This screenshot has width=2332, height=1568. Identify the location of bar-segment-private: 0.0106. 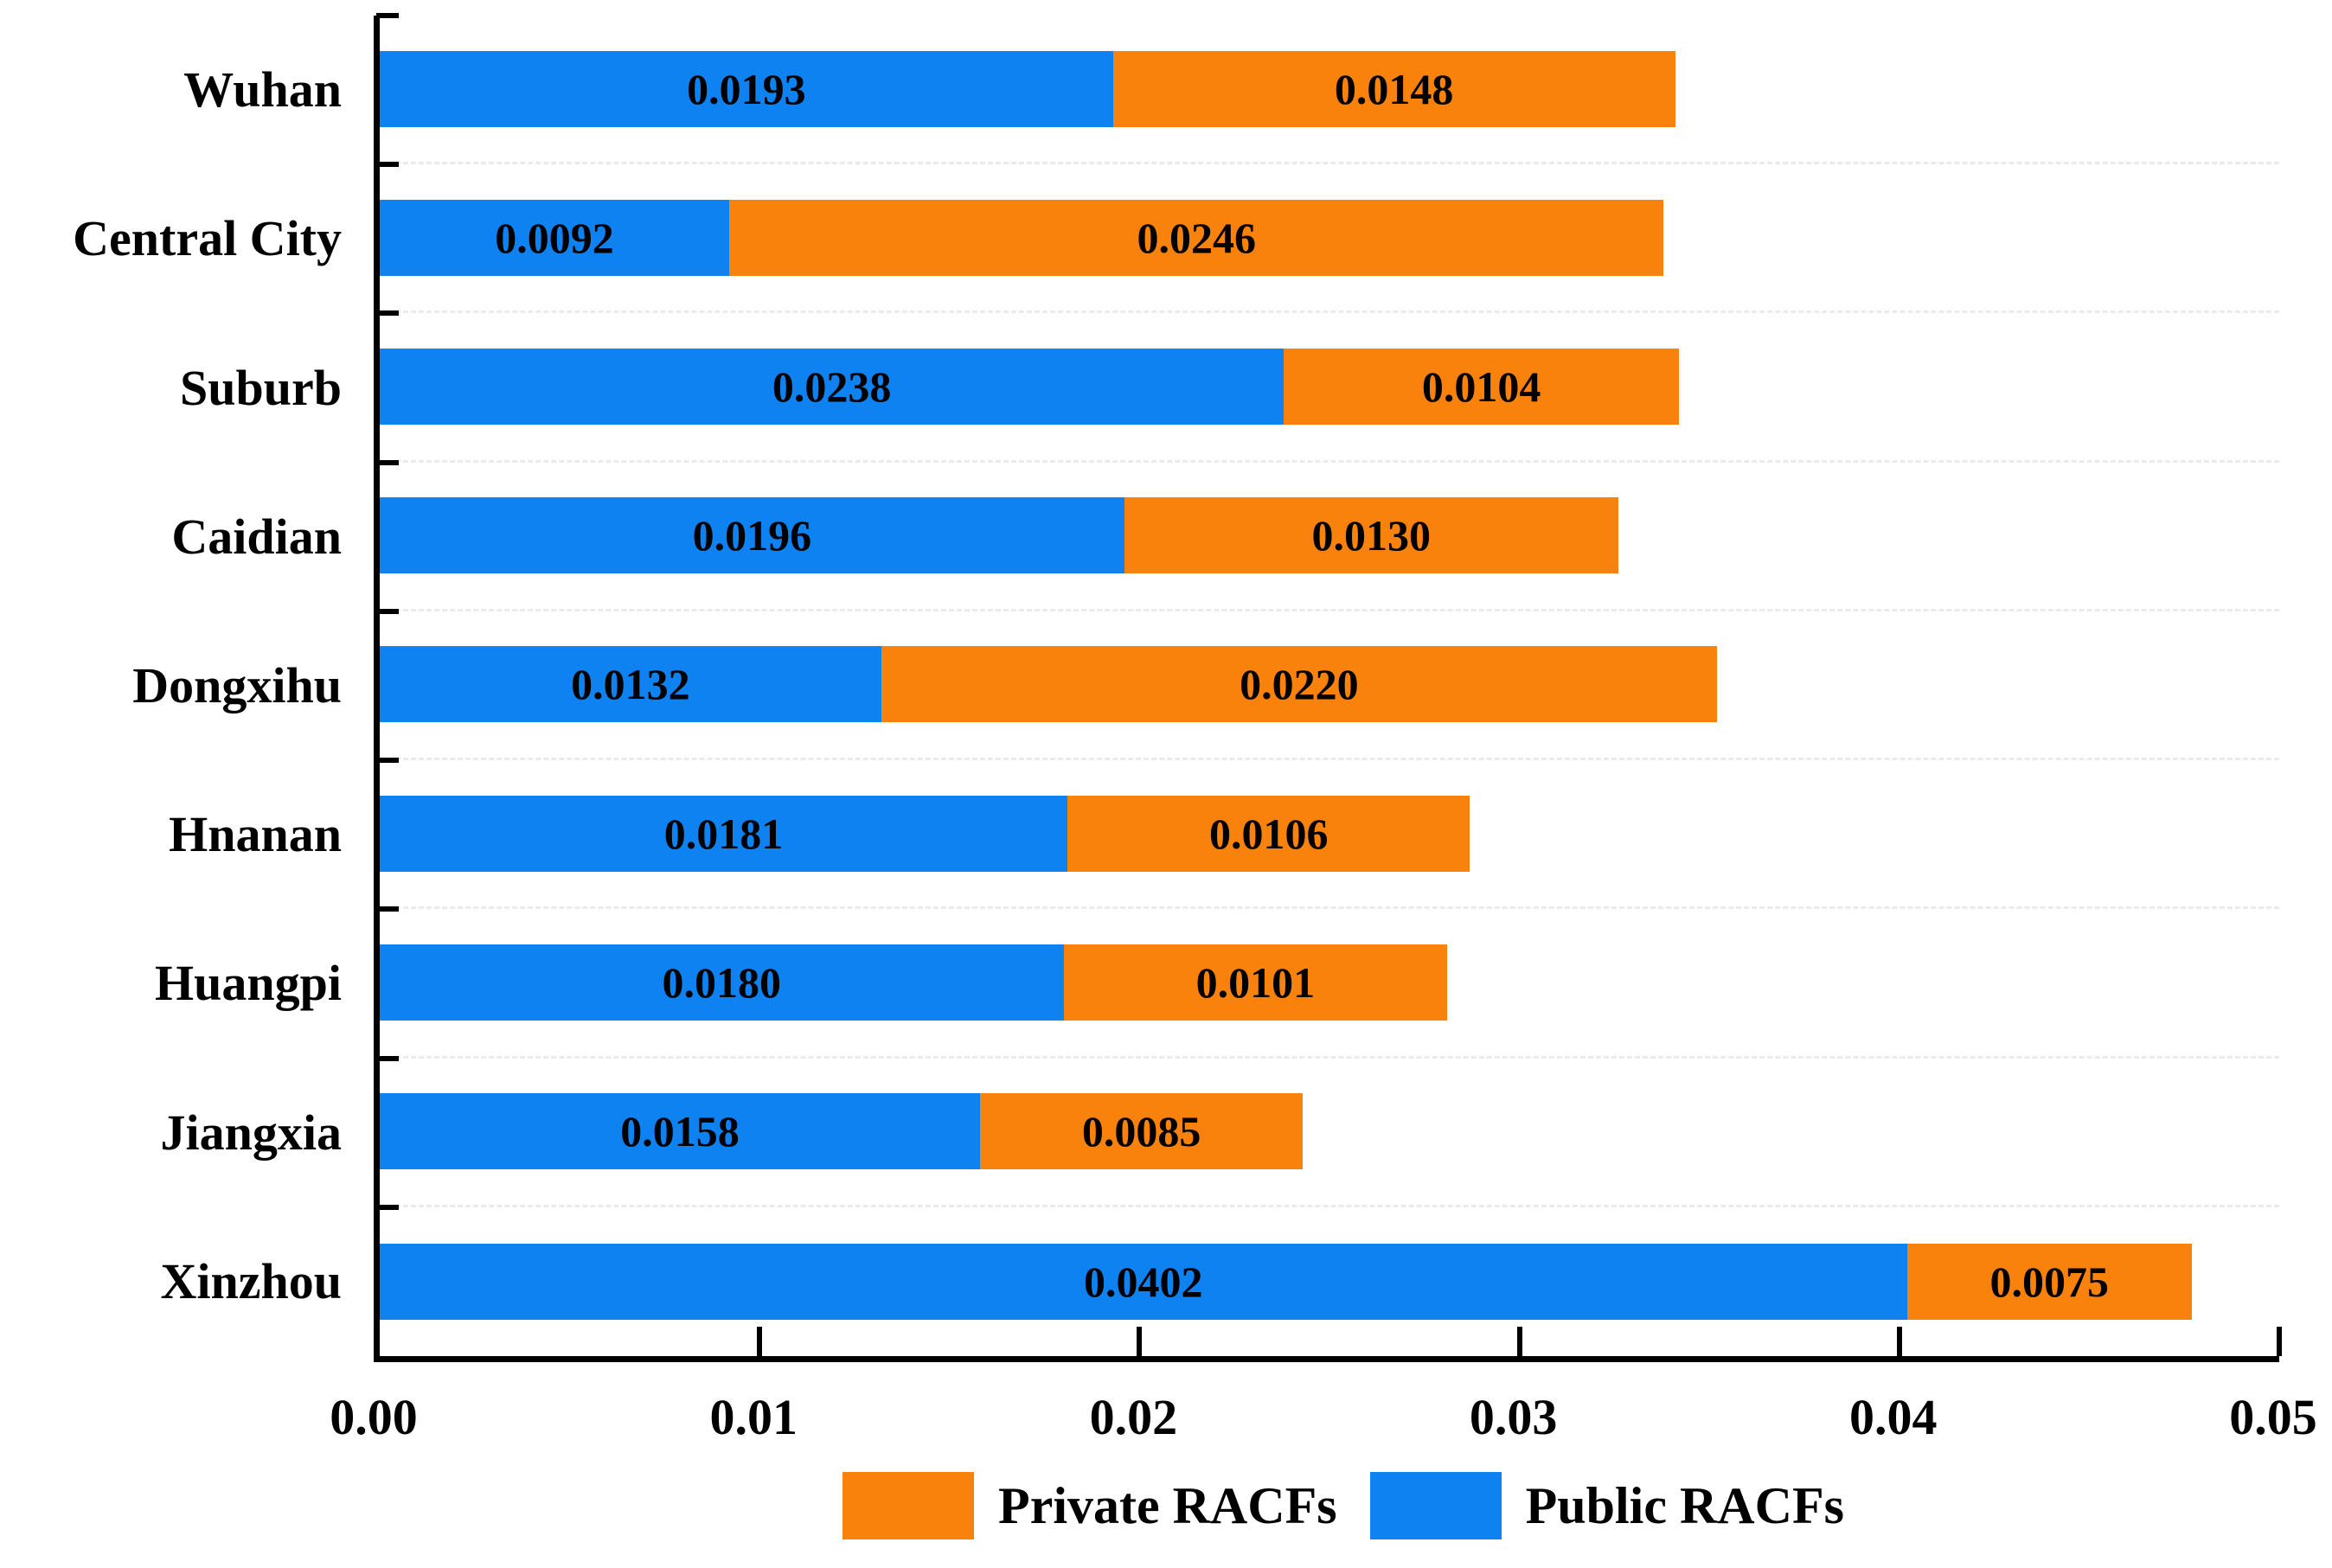
(1268, 833).